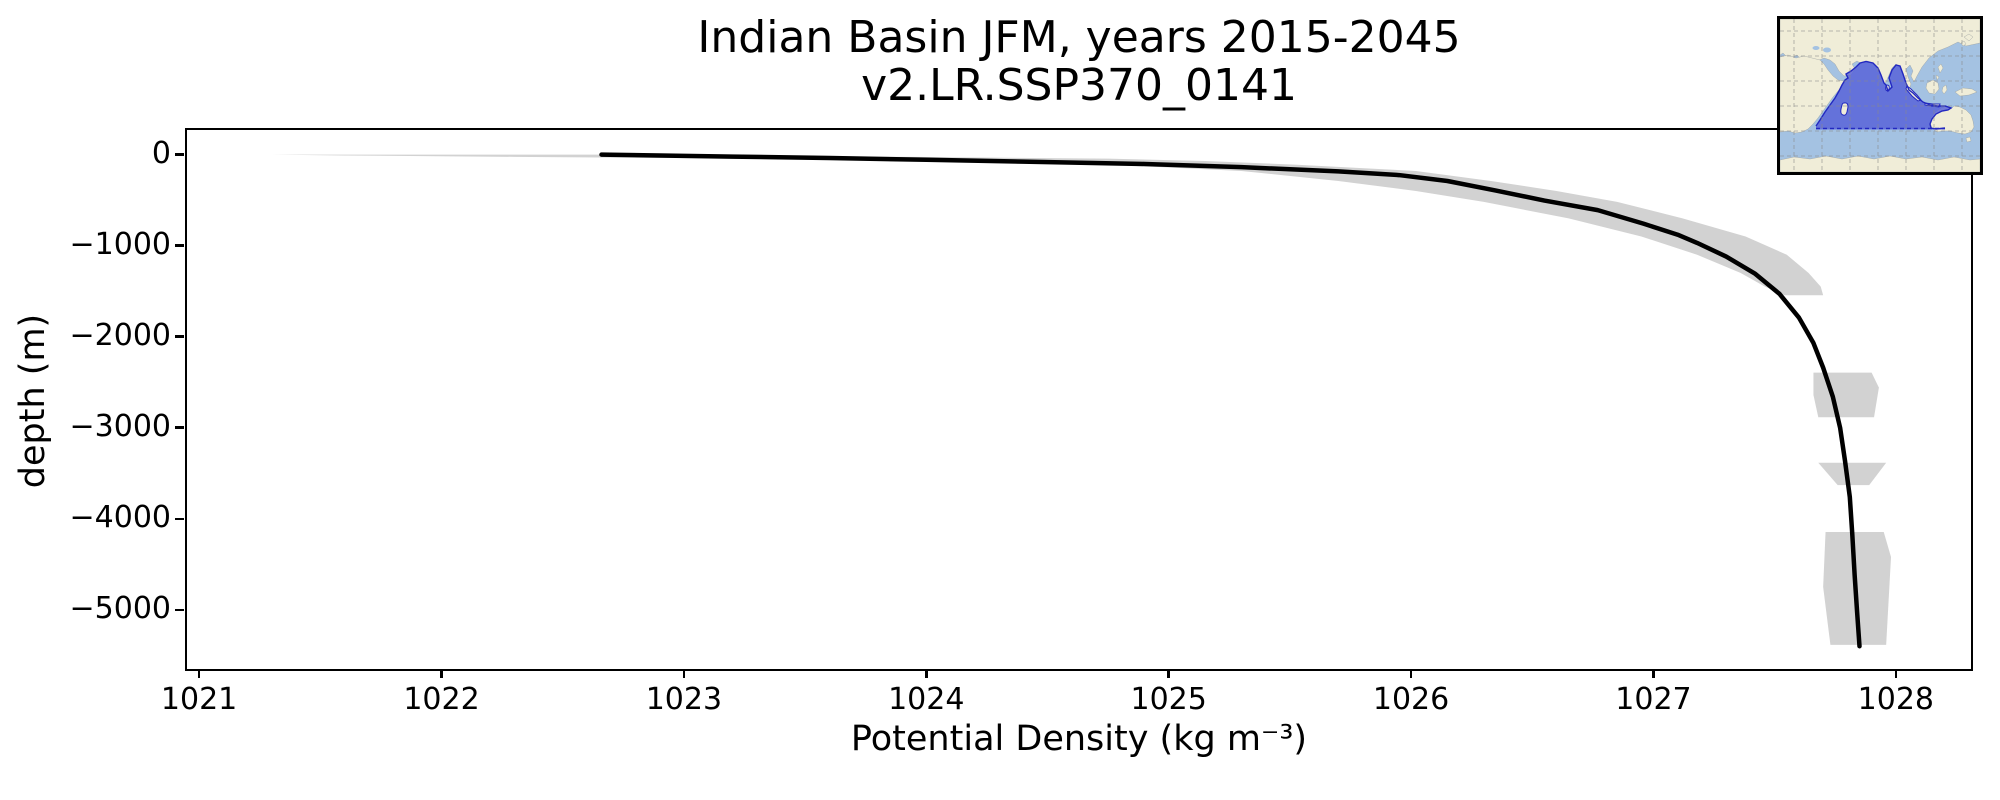  Describe the element at coordinates (1966, 92) in the screenshot. I see `map-land-newguinea` at that location.